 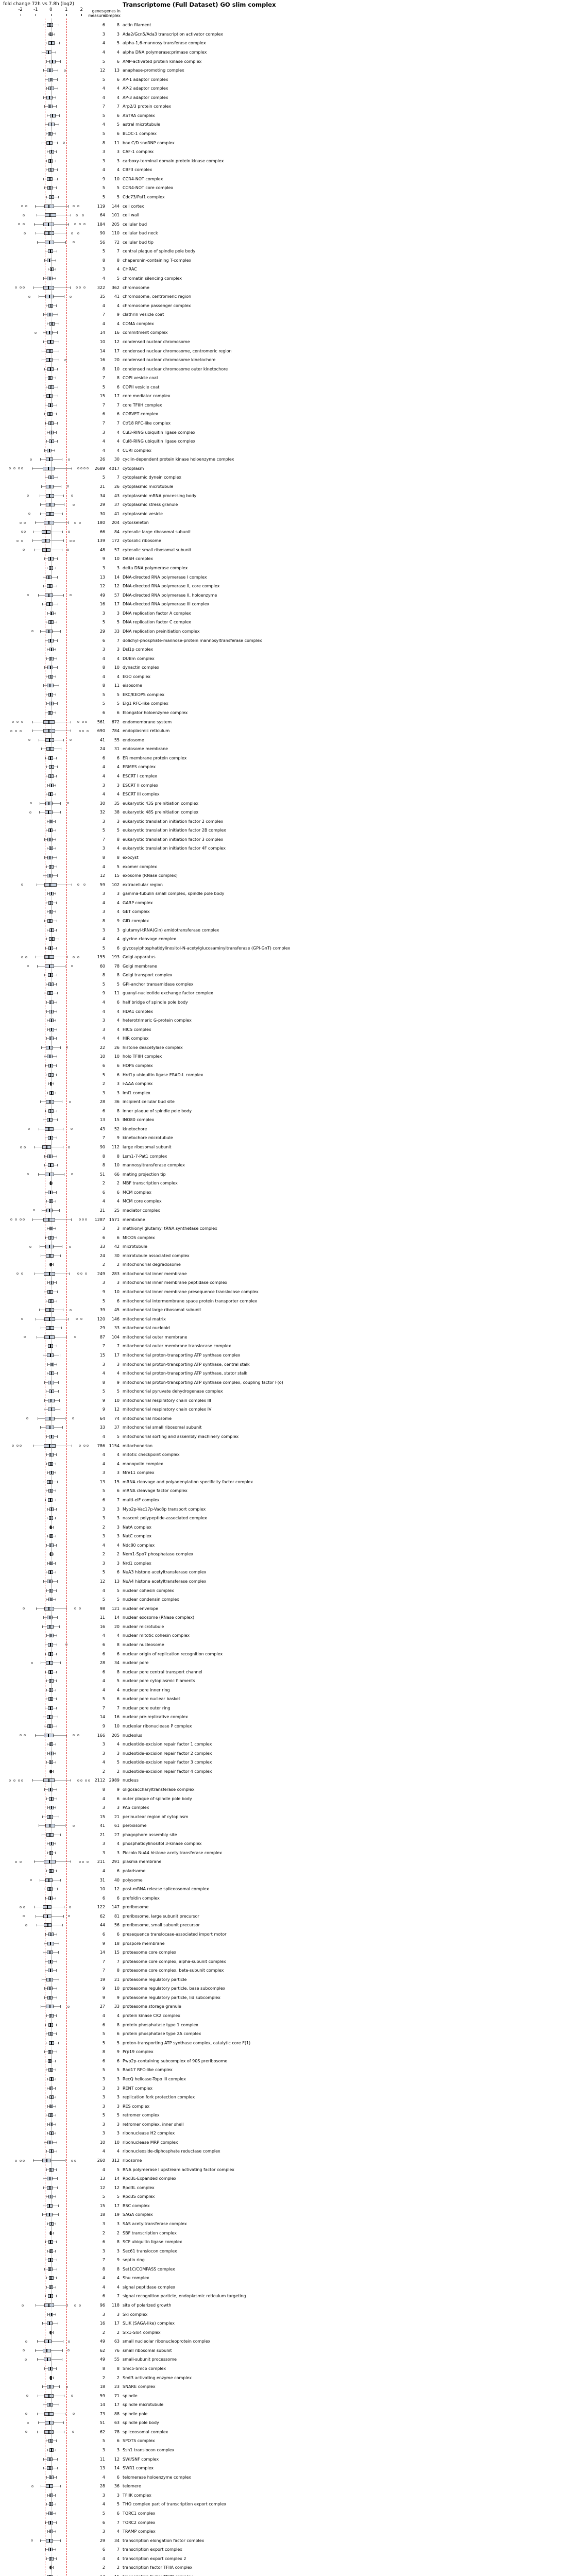 What do you see at coordinates (149, 2269) in the screenshot?
I see `go-term-label: Set1C/COMPASS complex` at bounding box center [149, 2269].